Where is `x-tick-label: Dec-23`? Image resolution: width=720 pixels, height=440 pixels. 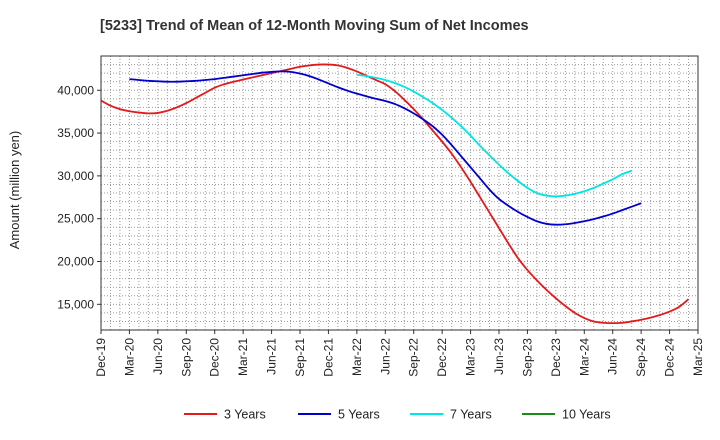 x-tick-label: Dec-23 is located at coordinates (556, 357).